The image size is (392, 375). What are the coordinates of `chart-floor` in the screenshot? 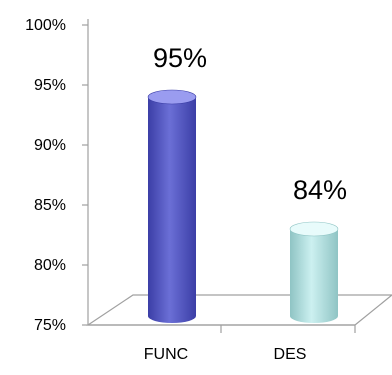 It's located at (239, 310).